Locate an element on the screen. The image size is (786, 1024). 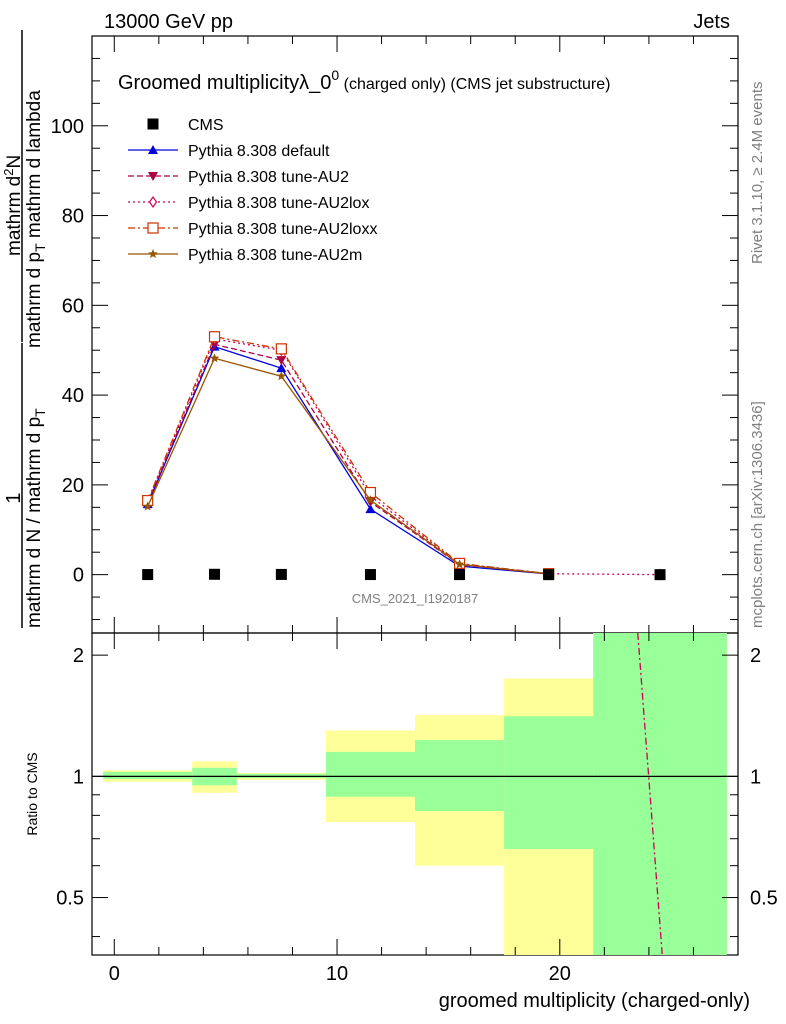
mcplots-label: mcplots.cern.ch [arXiv:1306.3436] is located at coordinates (757, 514).